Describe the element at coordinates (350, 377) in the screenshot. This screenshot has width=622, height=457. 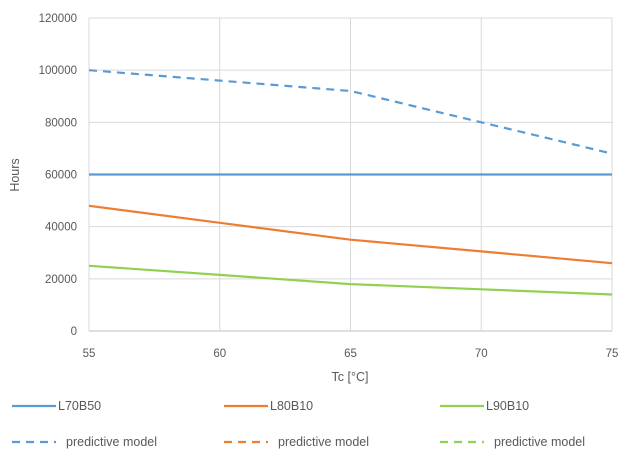
I see `x-axis-title: Tc [°C]` at that location.